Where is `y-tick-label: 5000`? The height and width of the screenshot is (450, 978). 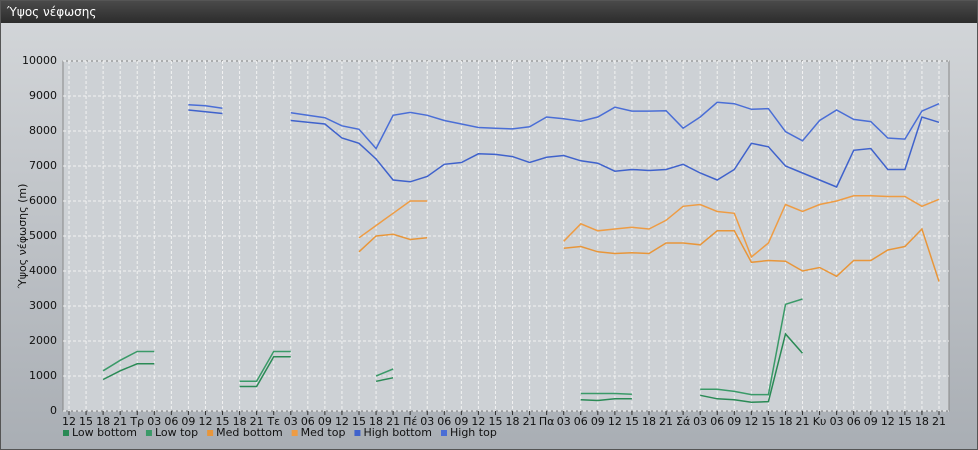
y-tick-label: 5000 is located at coordinates (43, 235).